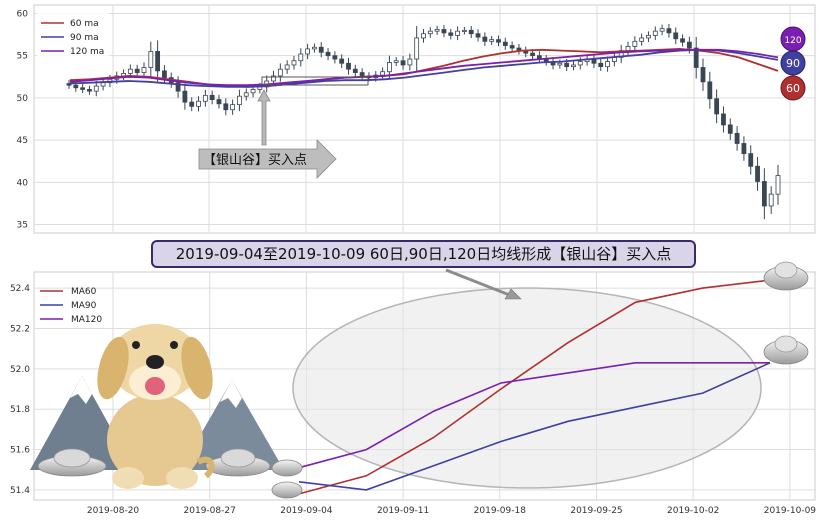 Image resolution: width=822 pixels, height=523 pixels. What do you see at coordinates (113, 511) in the screenshot?
I see `ma-x-tick-label: 2019-08-20` at bounding box center [113, 511].